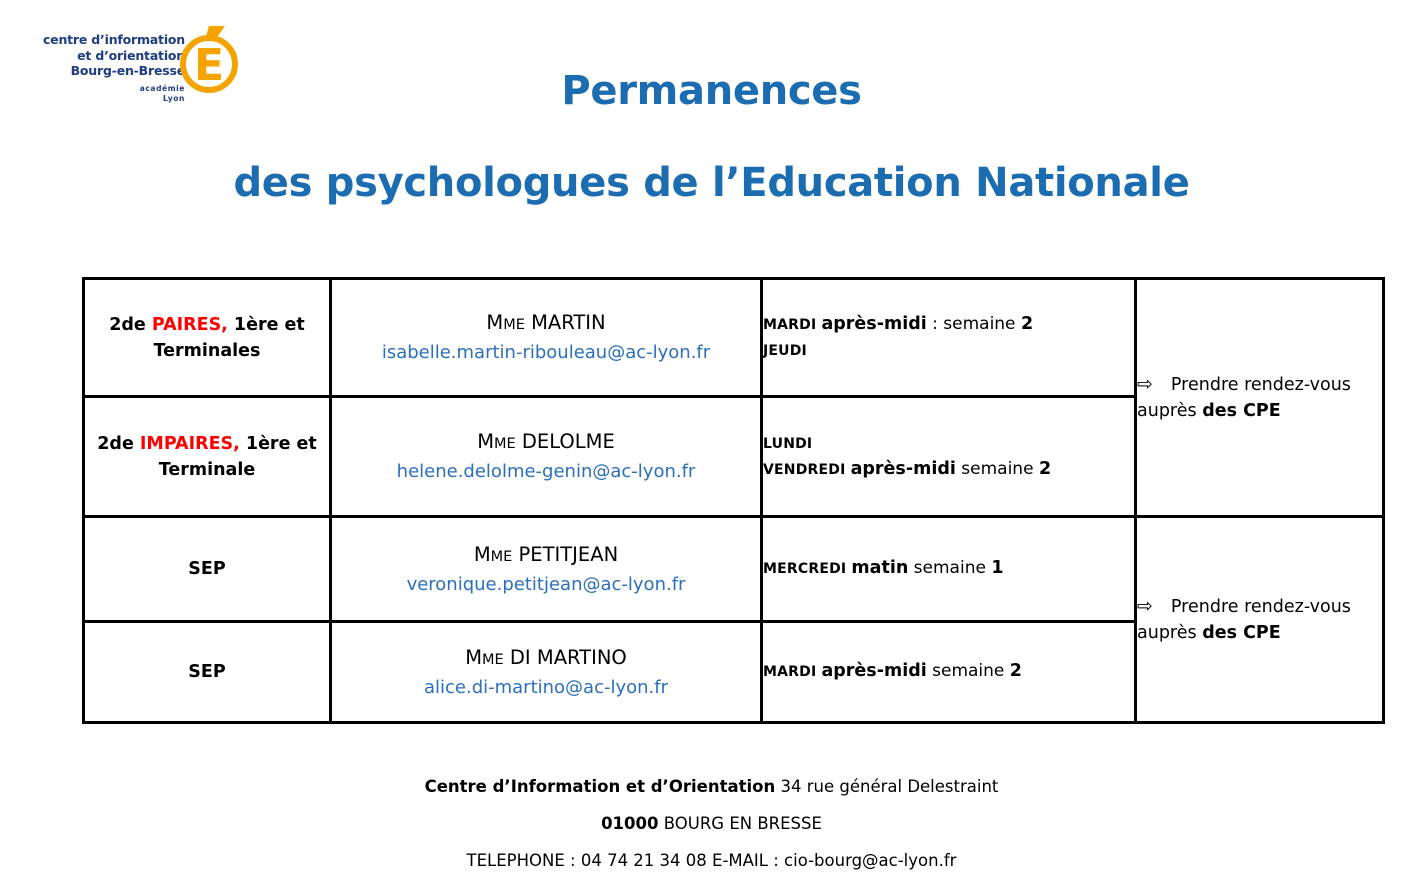 The width and height of the screenshot is (1423, 879). I want to click on cell-slots: MERCREDI matin semaine 1, so click(948, 569).